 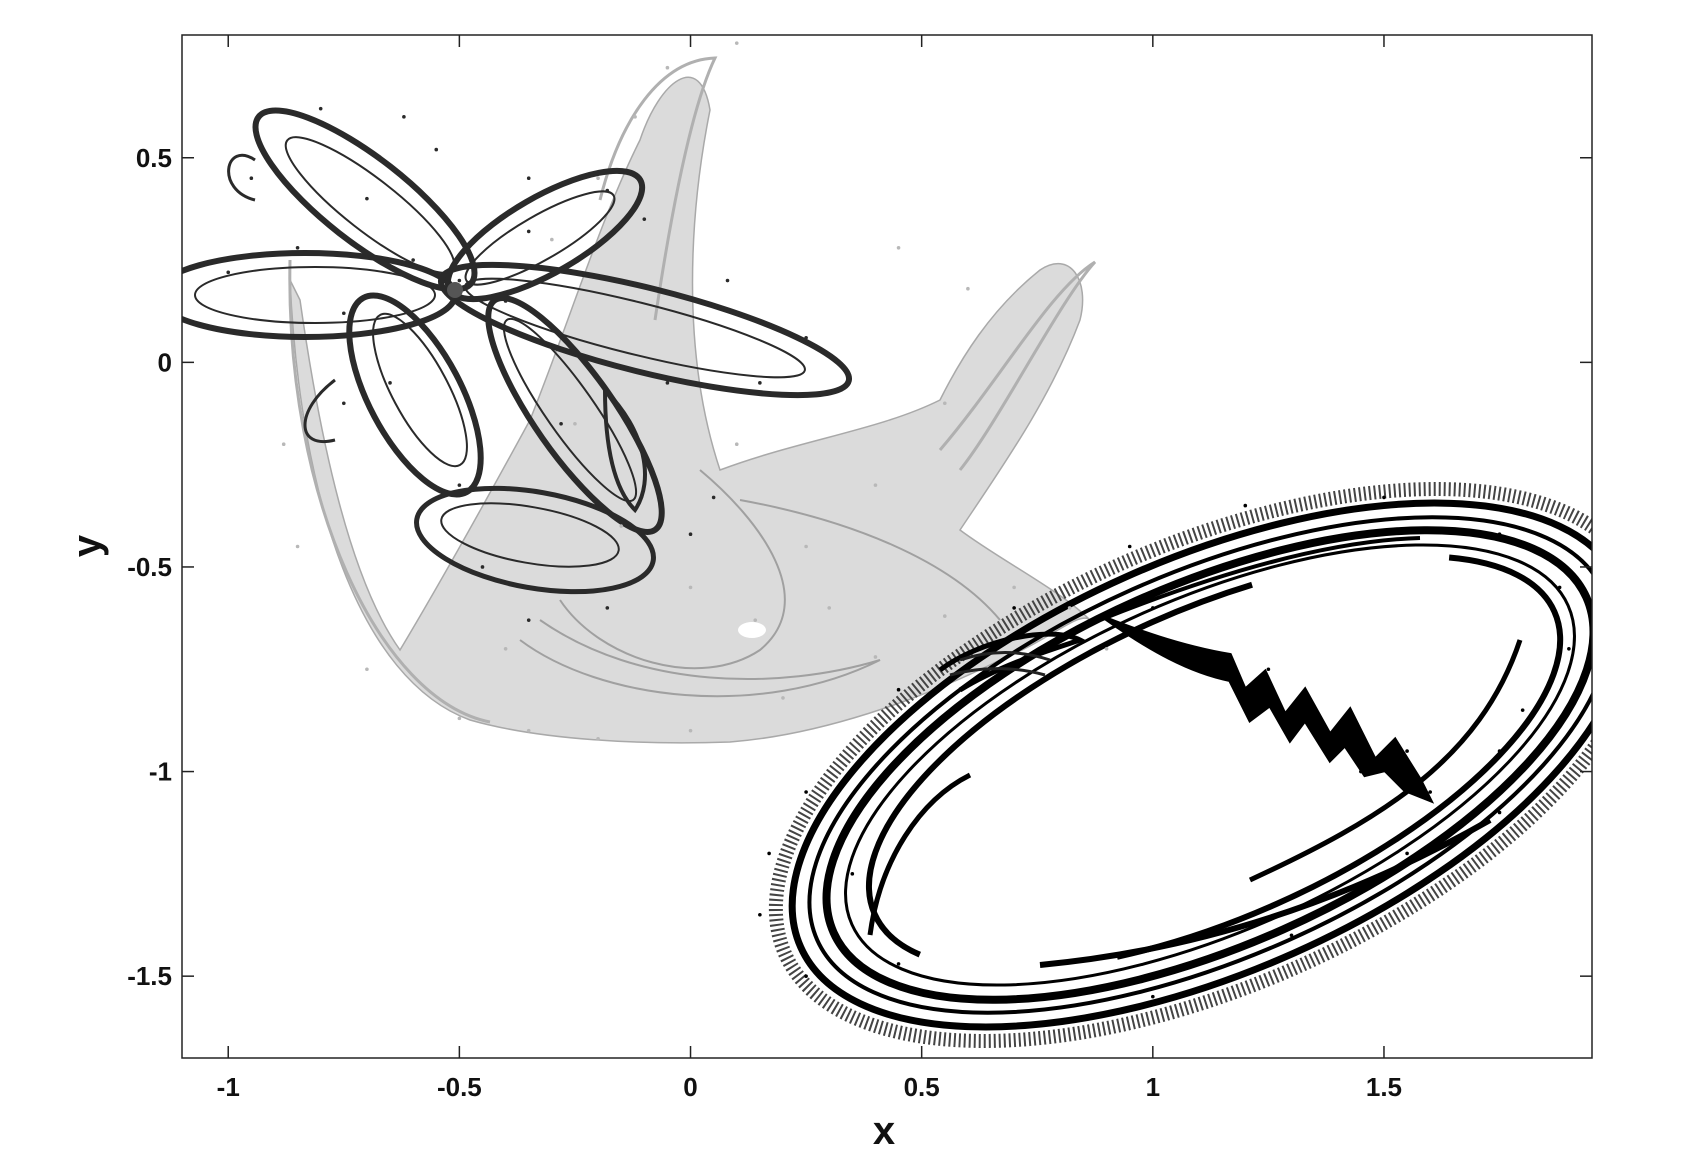 I want to click on x-tick-label: -1, so click(x=228, y=1087).